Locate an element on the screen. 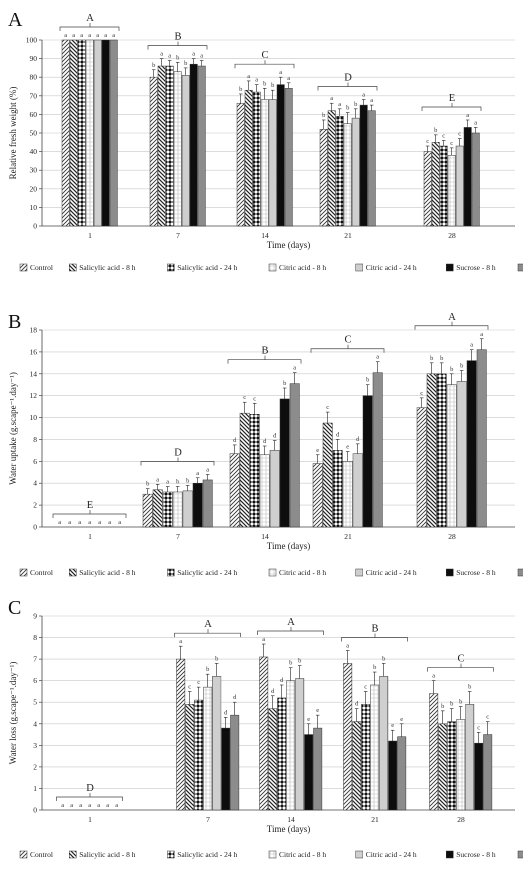 This screenshot has width=523, height=876. x-tick-label: 14 is located at coordinates (265, 536).